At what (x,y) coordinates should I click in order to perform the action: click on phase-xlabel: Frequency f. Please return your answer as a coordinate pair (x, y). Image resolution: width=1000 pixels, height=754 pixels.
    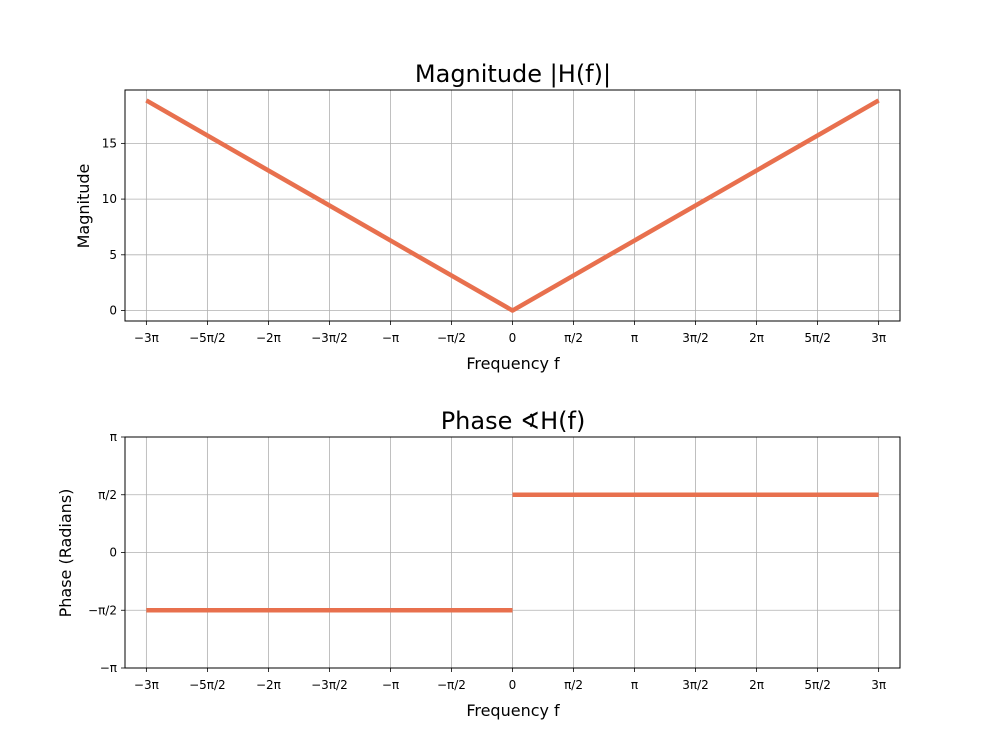
    Looking at the image, I should click on (513, 710).